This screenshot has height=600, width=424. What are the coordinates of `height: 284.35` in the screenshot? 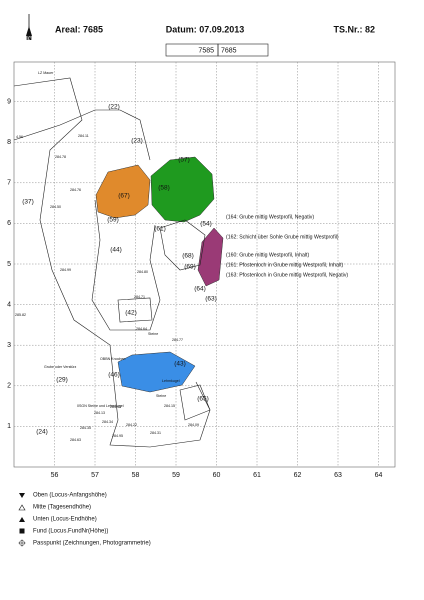 It's located at (85, 428).